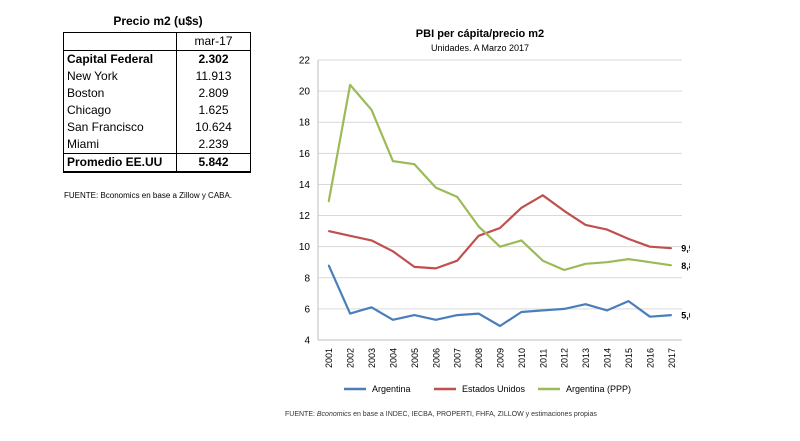 This screenshot has height=441, width=800. I want to click on x-tick-label: 2014, so click(608, 358).